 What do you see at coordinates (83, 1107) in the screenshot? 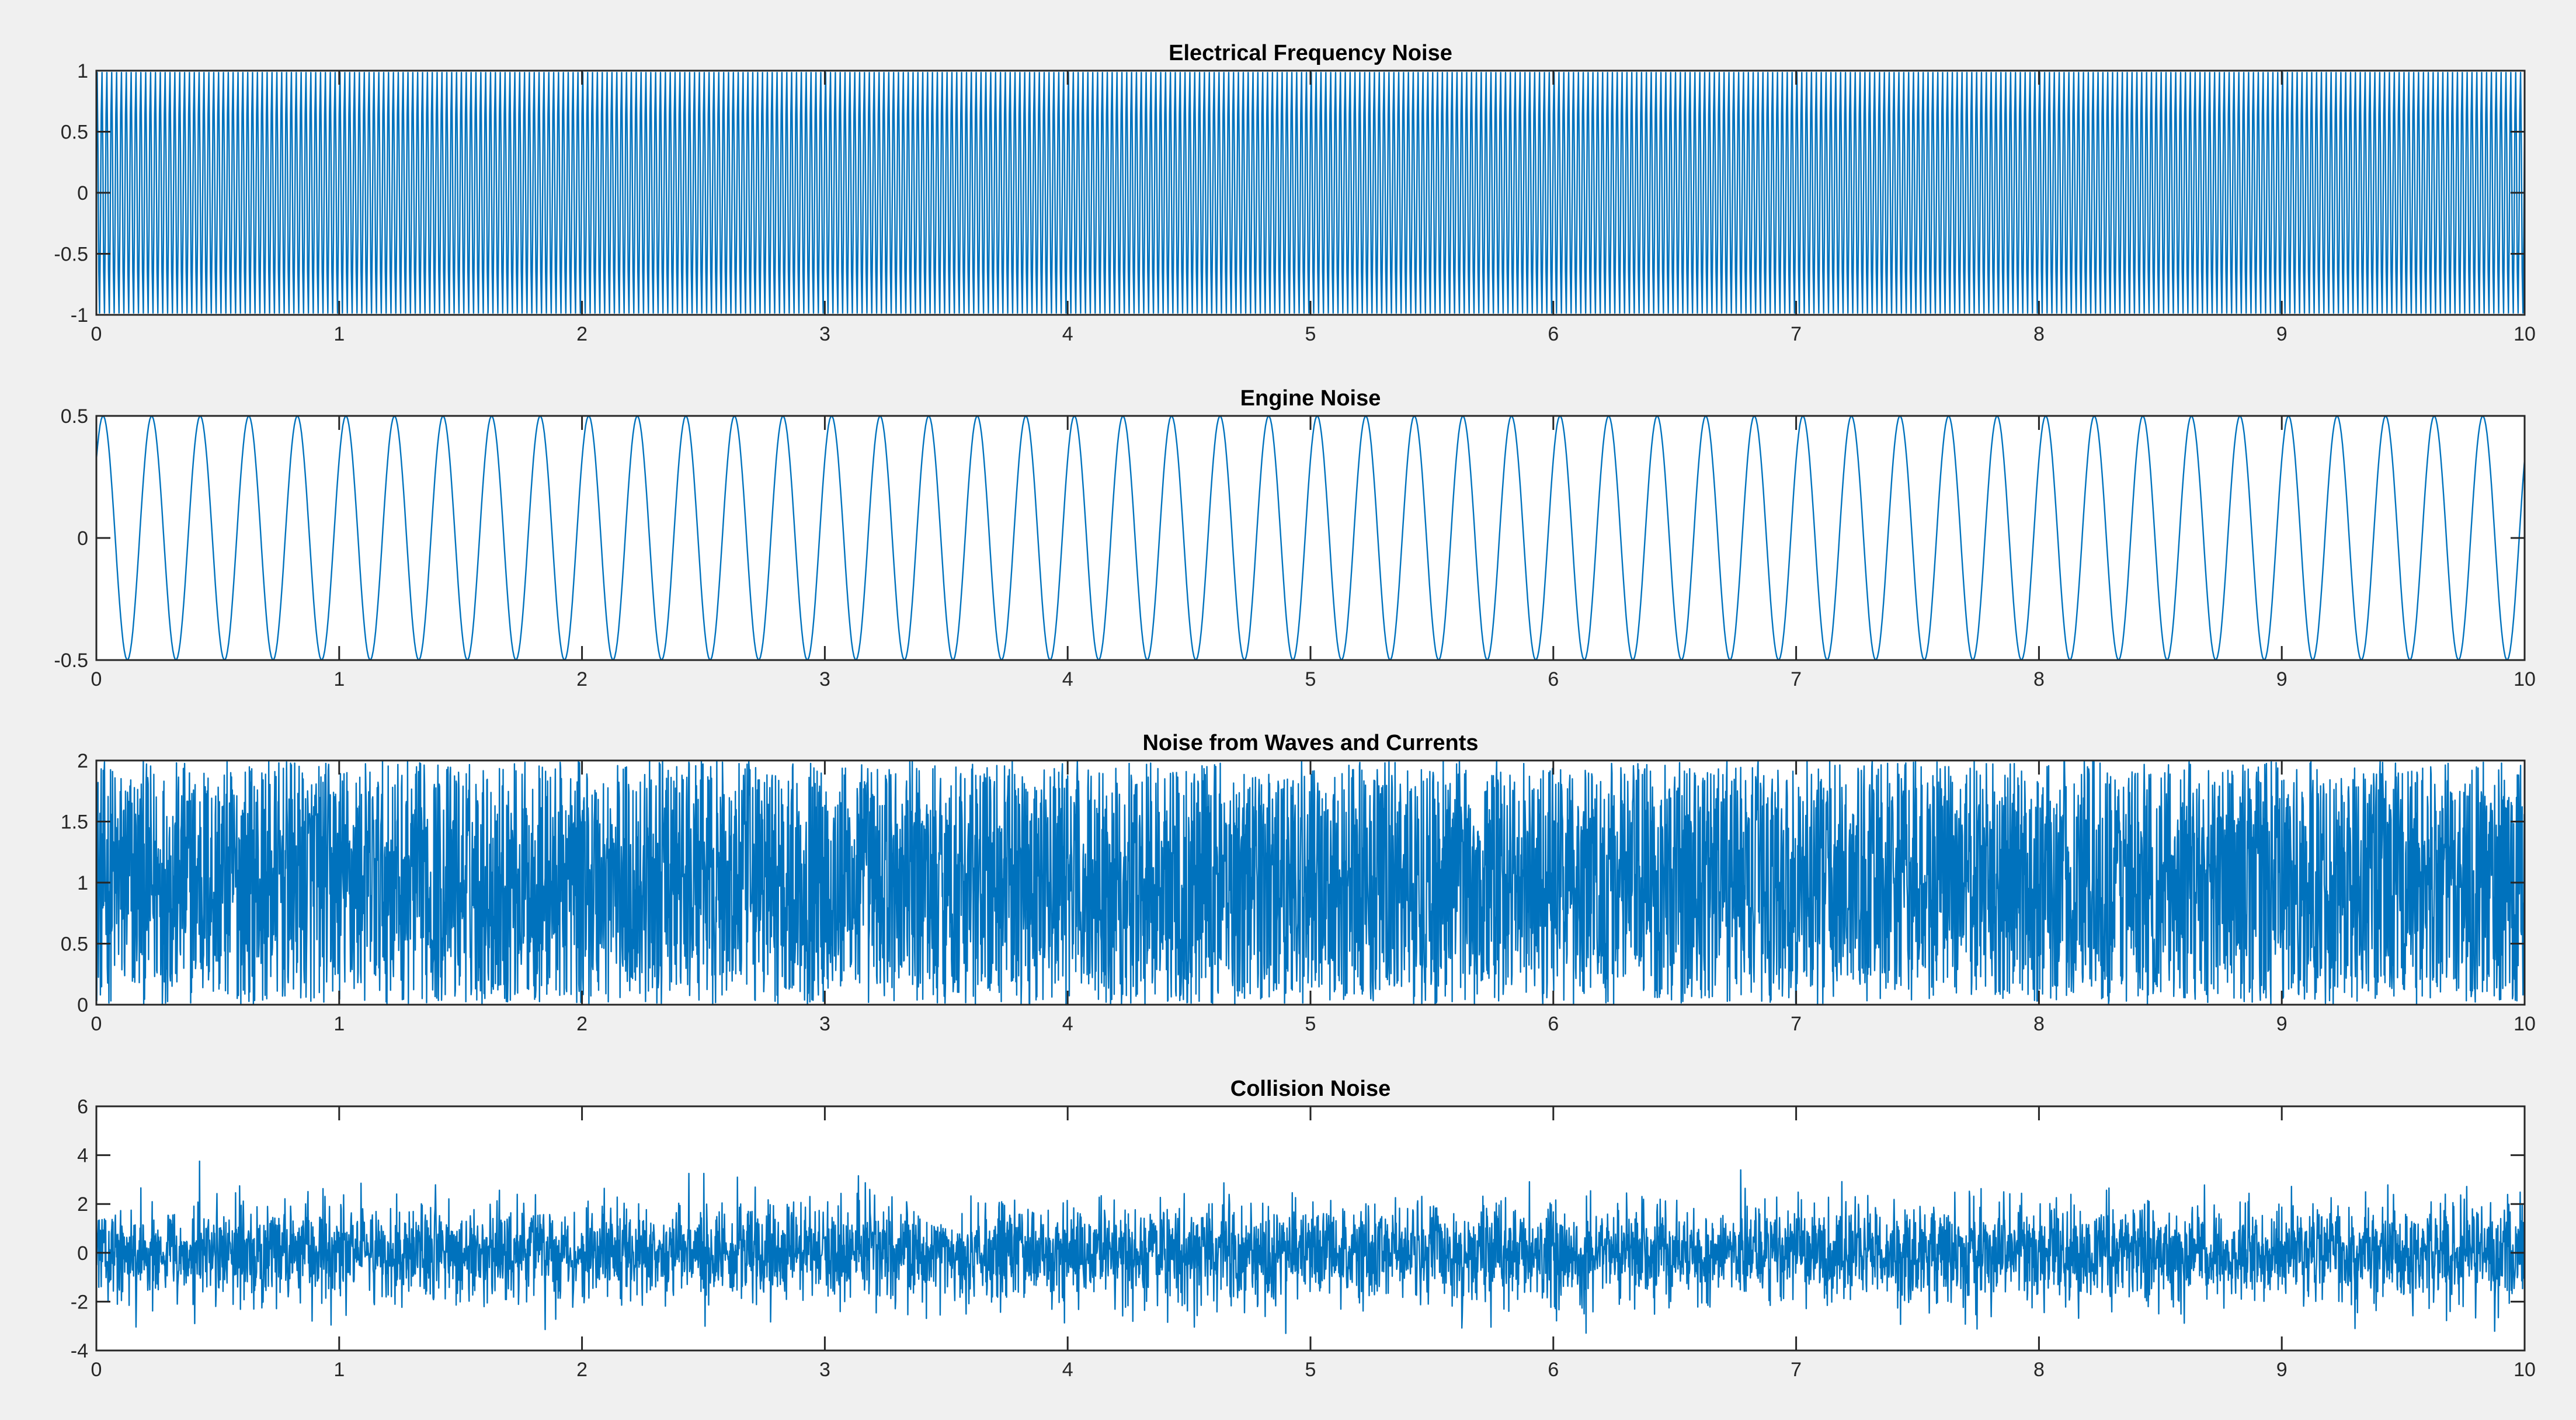
I see `y-tick-label: 6` at bounding box center [83, 1107].